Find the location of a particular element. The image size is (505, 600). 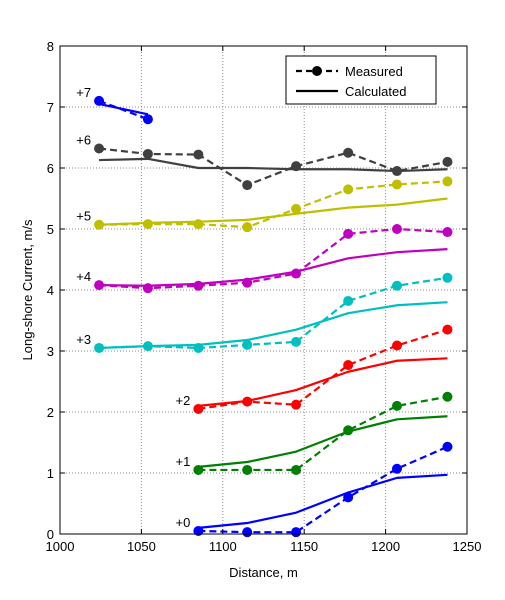

series-plus3-measured-line is located at coordinates (273, 313).